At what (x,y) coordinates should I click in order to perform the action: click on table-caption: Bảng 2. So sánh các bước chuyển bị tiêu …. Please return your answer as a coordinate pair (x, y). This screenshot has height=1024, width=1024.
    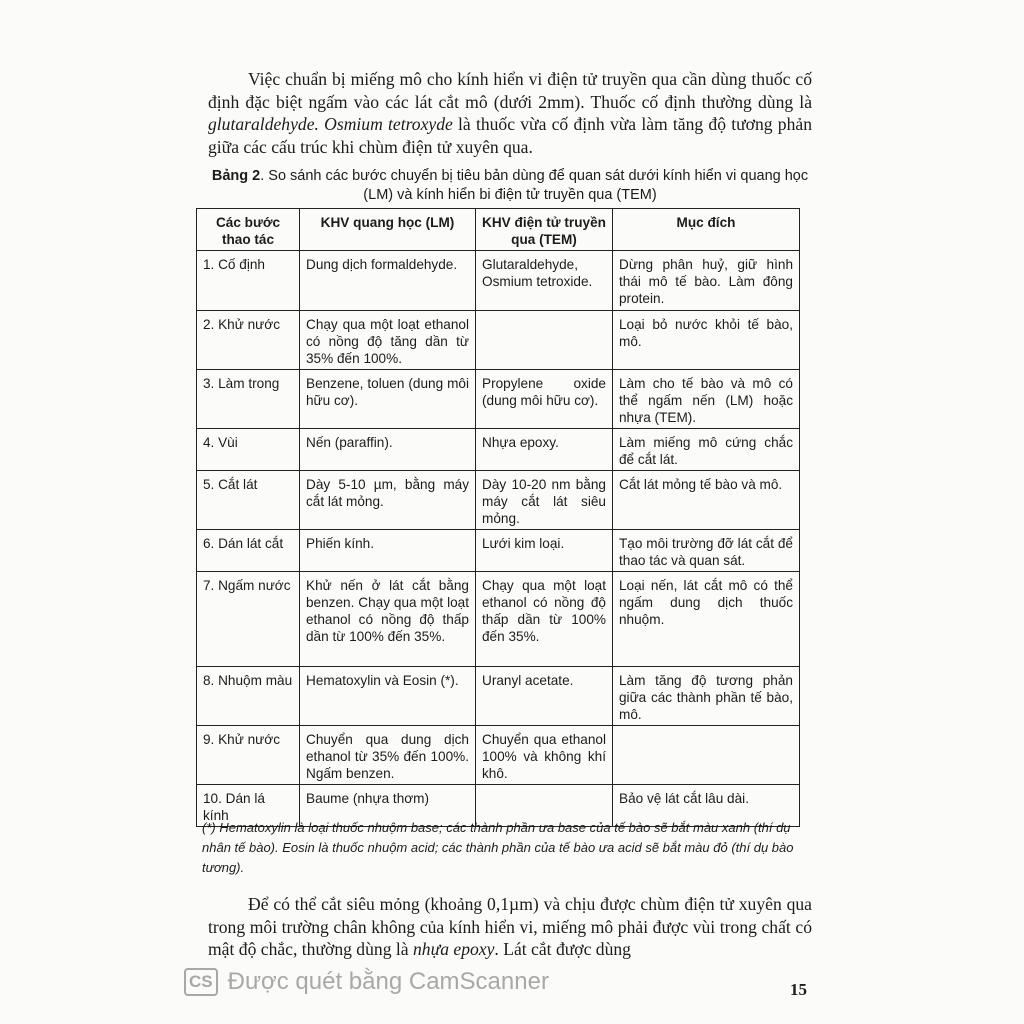
    Looking at the image, I should click on (510, 186).